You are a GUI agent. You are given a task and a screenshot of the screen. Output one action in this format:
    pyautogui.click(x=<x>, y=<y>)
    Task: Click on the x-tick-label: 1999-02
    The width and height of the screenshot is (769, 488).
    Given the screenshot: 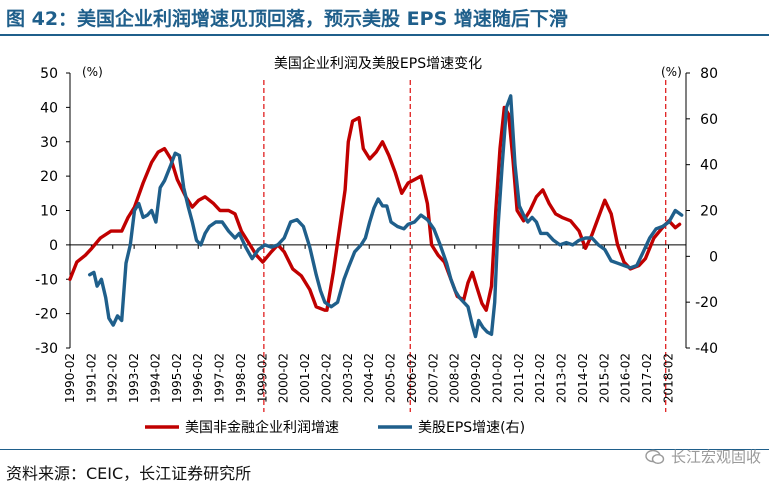 What is the action you would take?
    pyautogui.click(x=262, y=378)
    